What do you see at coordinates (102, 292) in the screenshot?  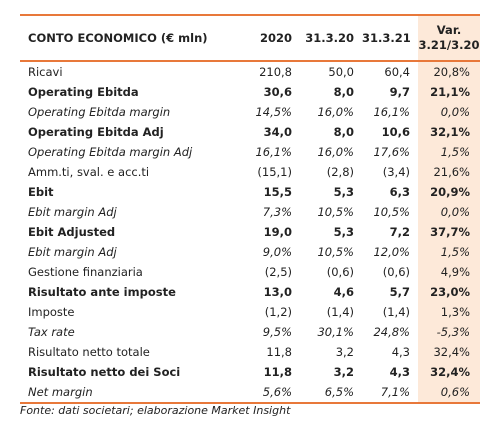 I see `row-label: Risultato ante imposte` at bounding box center [102, 292].